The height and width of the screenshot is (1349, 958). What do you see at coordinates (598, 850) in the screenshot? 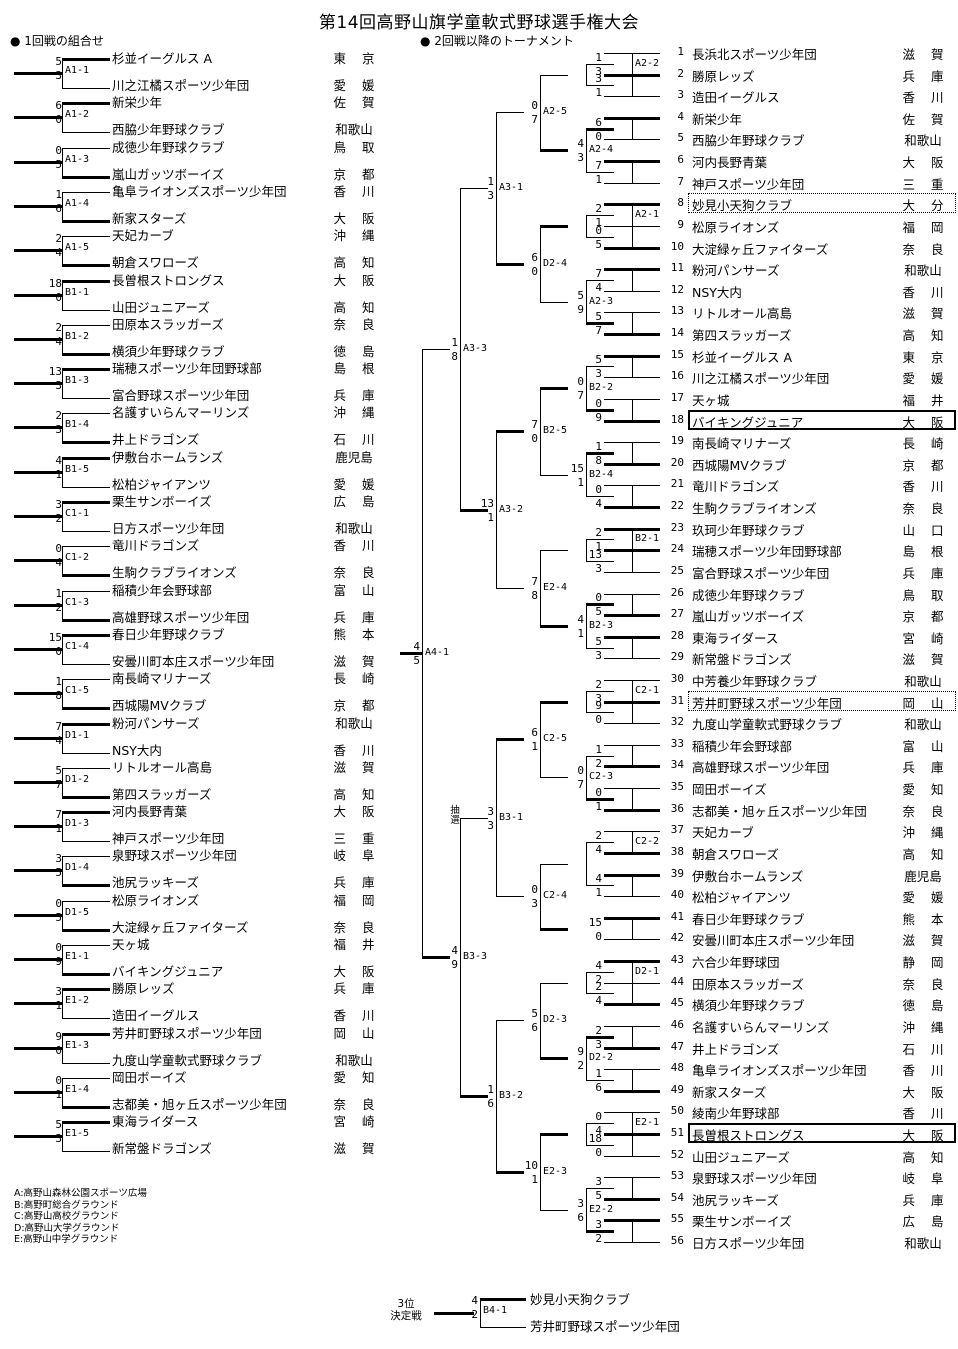
I see `r2-score-bottom: 4` at bounding box center [598, 850].